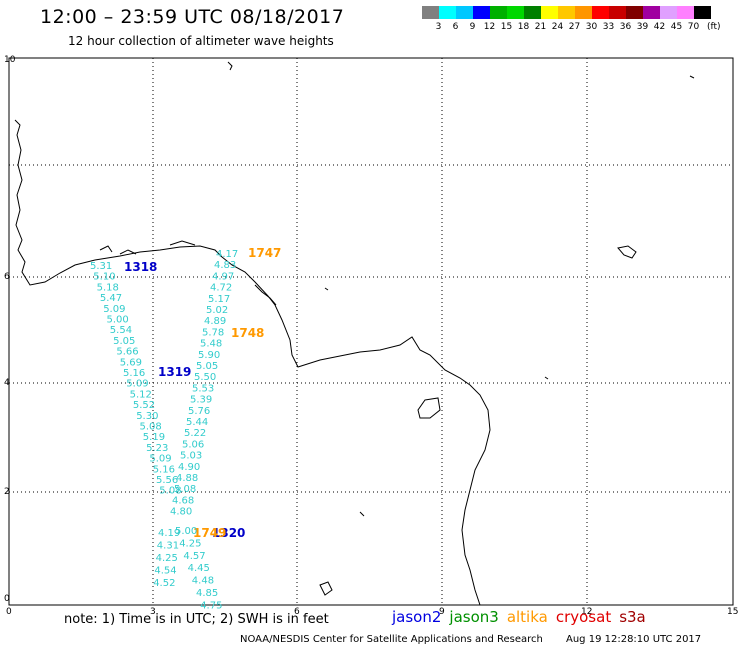 This screenshot has height=650, width=740. Describe the element at coordinates (659, 27) in the screenshot. I see `legend-label: 42` at that location.